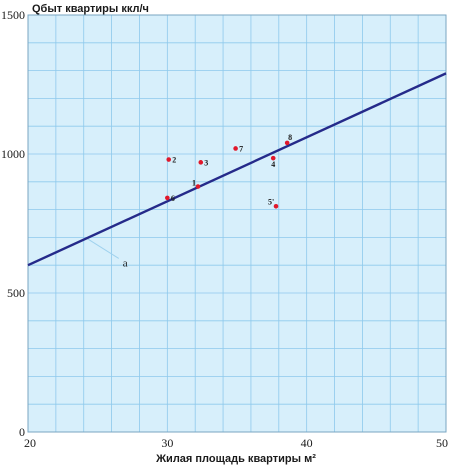 This screenshot has width=450, height=468. What do you see at coordinates (228, 171) in the screenshot?
I see `data-points: 1 2 3 4 5' 6 7 8` at bounding box center [228, 171].